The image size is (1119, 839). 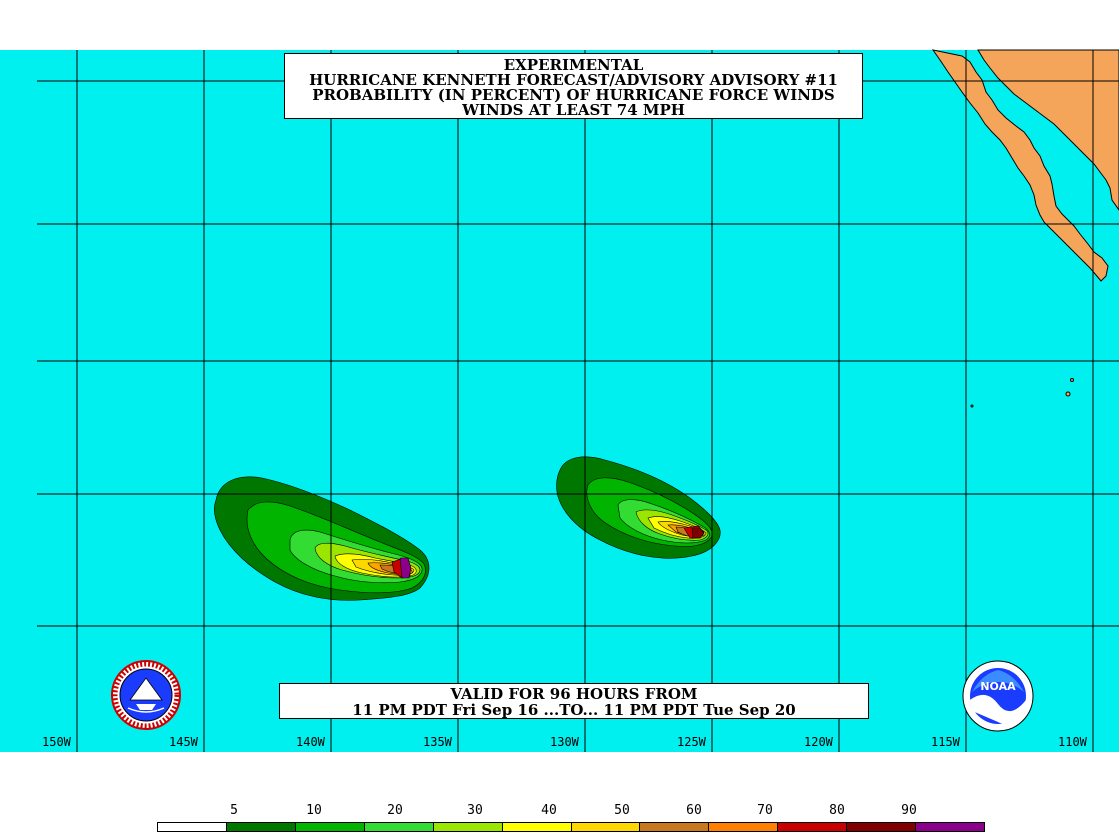 I want to click on title-line-4: WINDS AT LEAST 74 MPH, so click(x=573, y=110).